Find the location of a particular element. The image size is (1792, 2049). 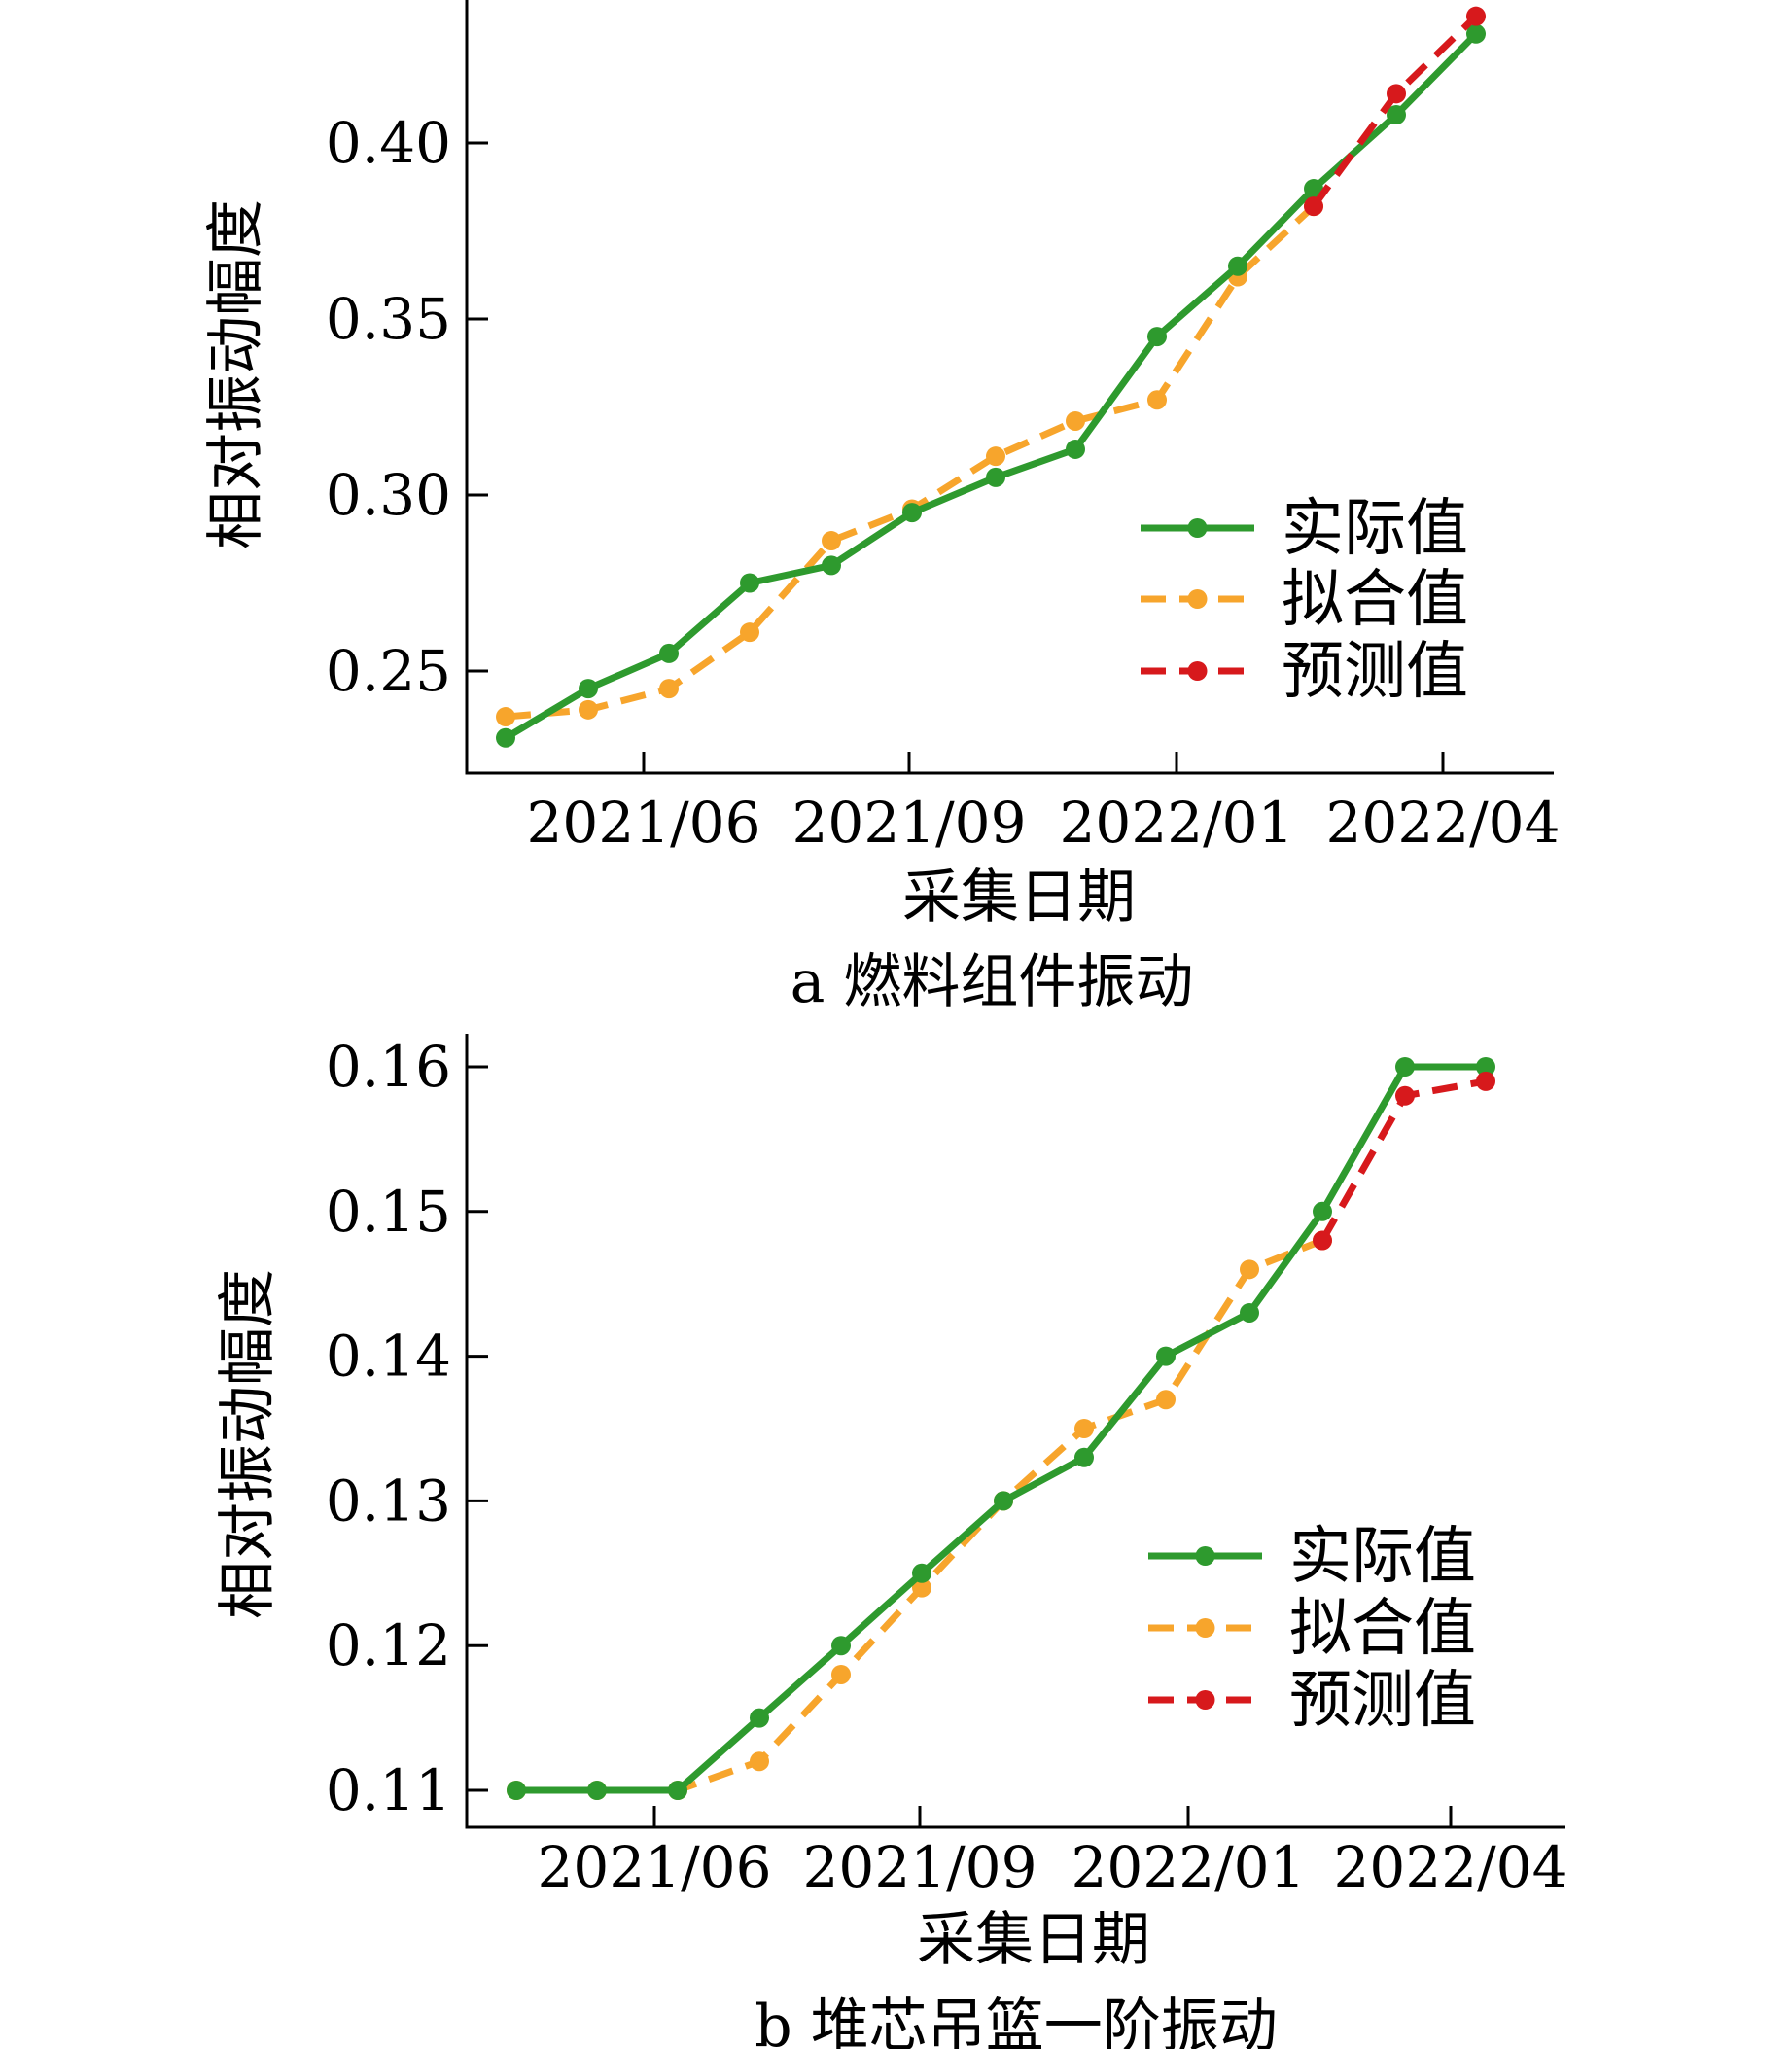

y-tick-label: 0.40 is located at coordinates (388, 143).